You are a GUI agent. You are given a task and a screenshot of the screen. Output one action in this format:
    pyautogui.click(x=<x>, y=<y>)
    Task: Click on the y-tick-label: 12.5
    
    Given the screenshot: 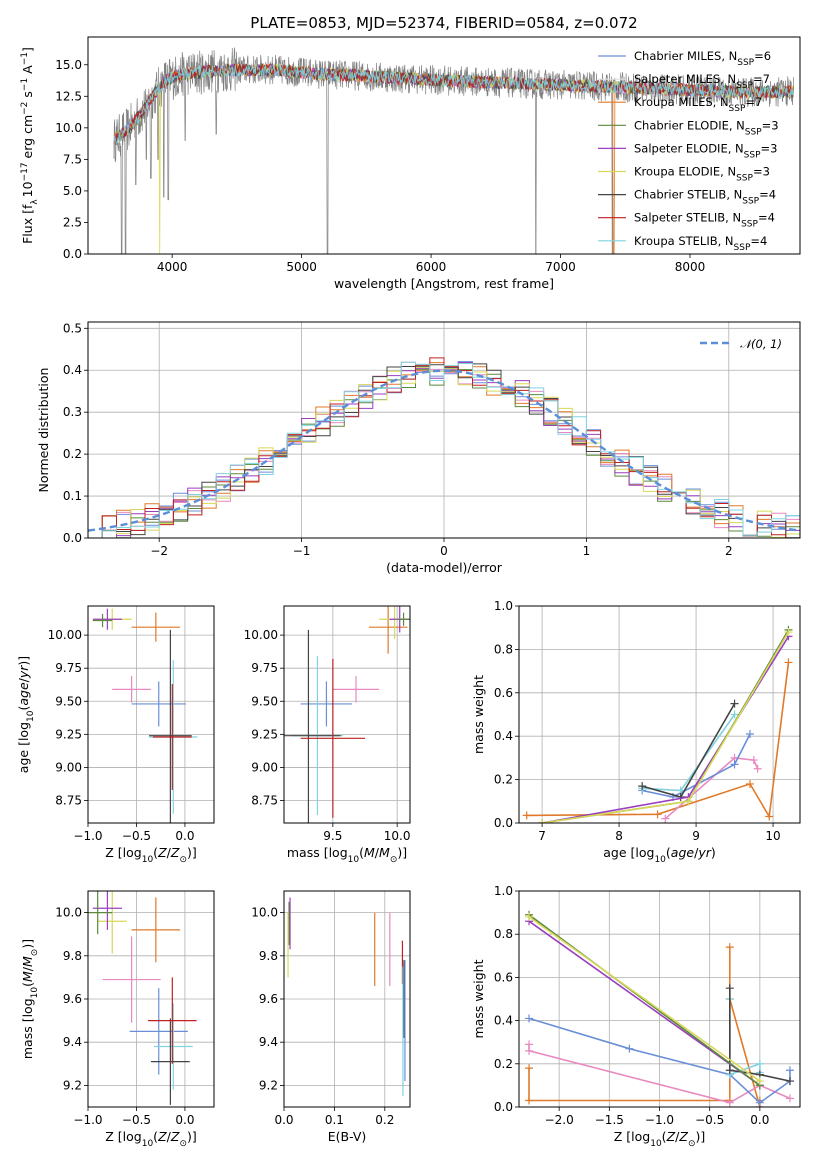 What is the action you would take?
    pyautogui.click(x=68, y=96)
    